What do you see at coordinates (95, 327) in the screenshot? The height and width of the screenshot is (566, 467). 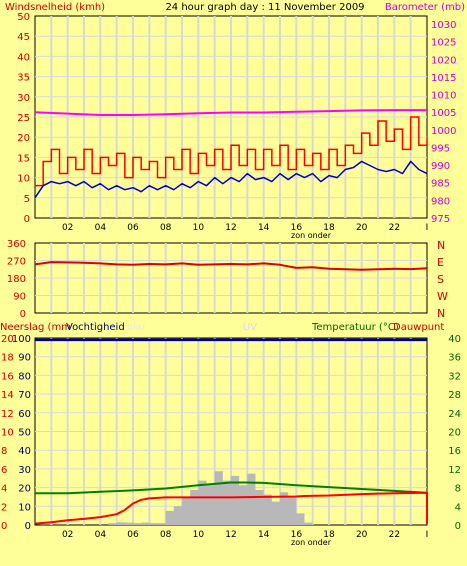 I see `humidity-axis-title: Vochtigheid` at bounding box center [95, 327].